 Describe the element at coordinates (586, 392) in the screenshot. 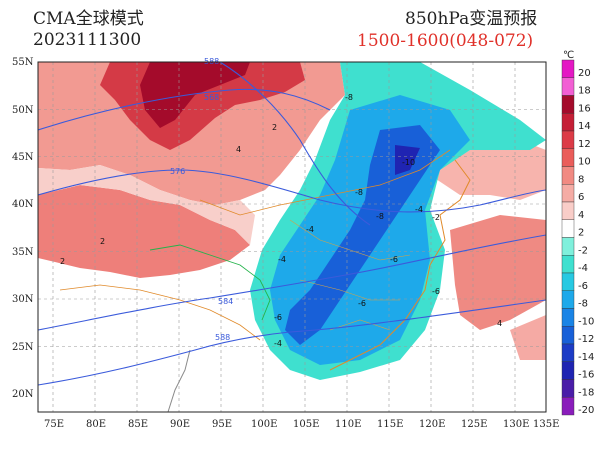

I see `colorbar-label: -18` at that location.